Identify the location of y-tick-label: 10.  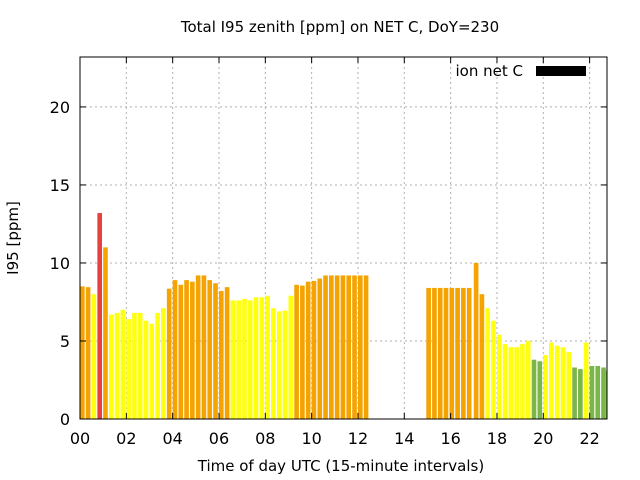
(60, 263).